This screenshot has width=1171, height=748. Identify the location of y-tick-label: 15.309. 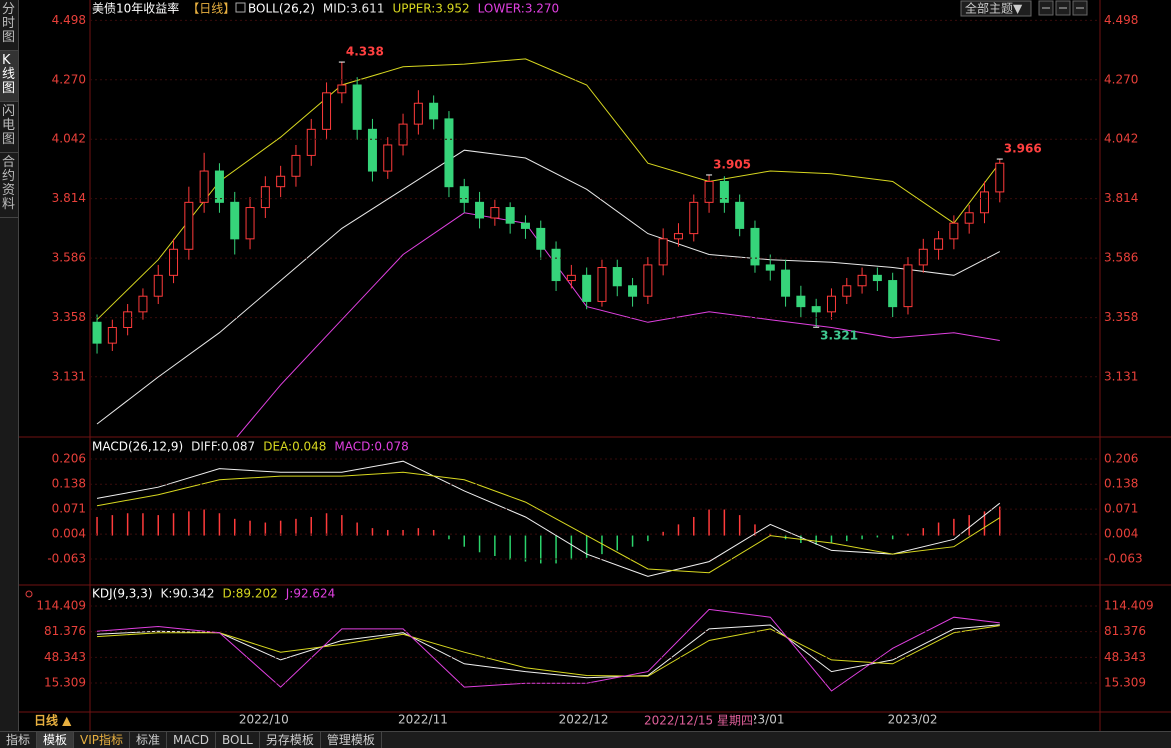
(65, 683).